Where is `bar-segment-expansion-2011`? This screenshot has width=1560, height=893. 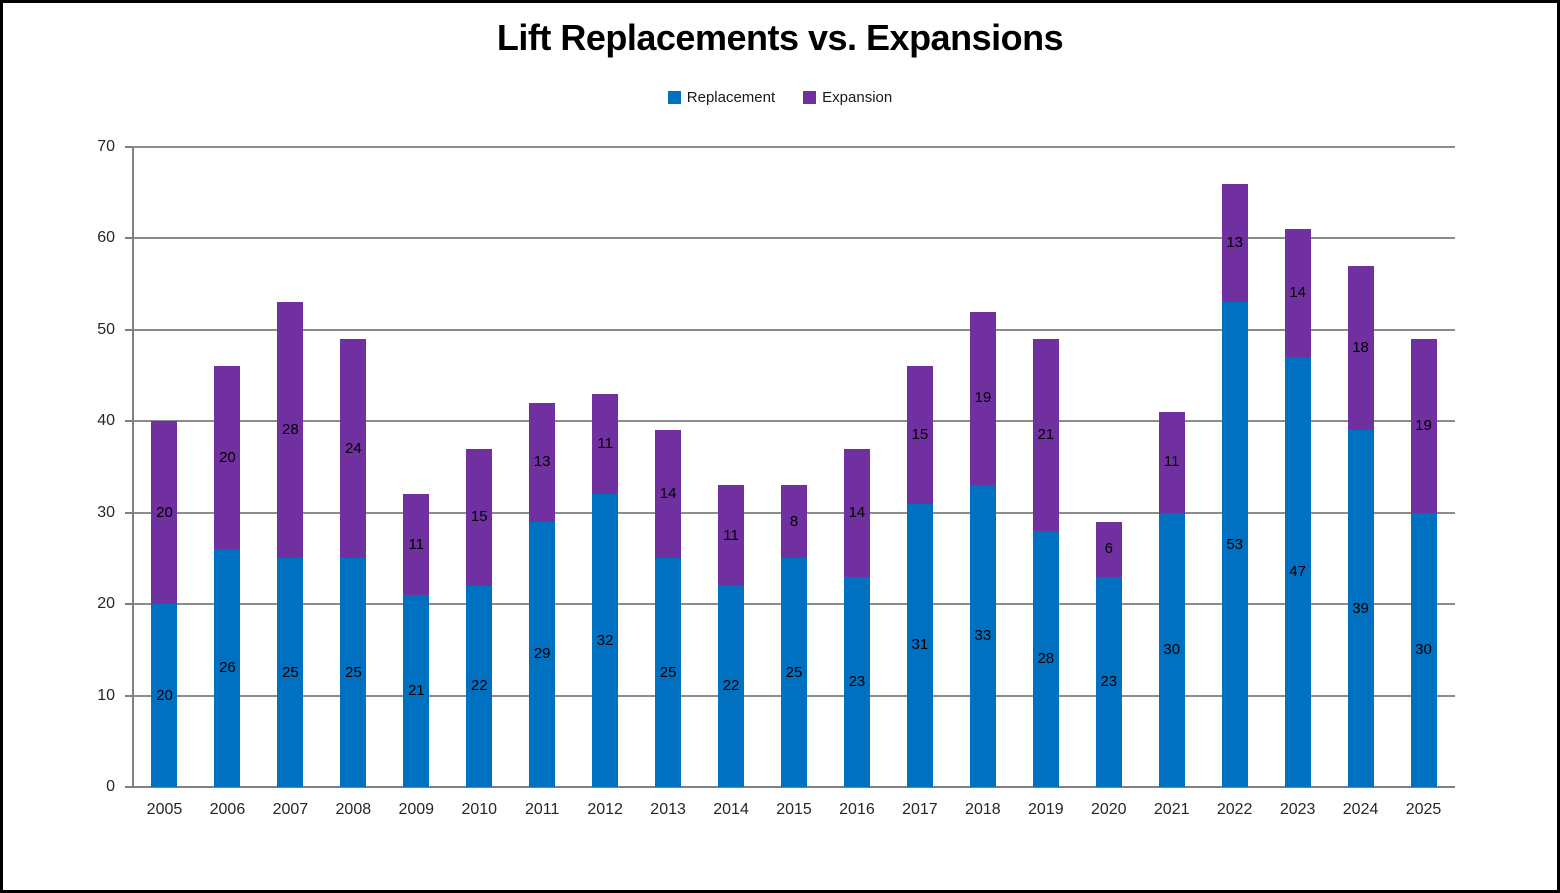 bar-segment-expansion-2011 is located at coordinates (542, 462).